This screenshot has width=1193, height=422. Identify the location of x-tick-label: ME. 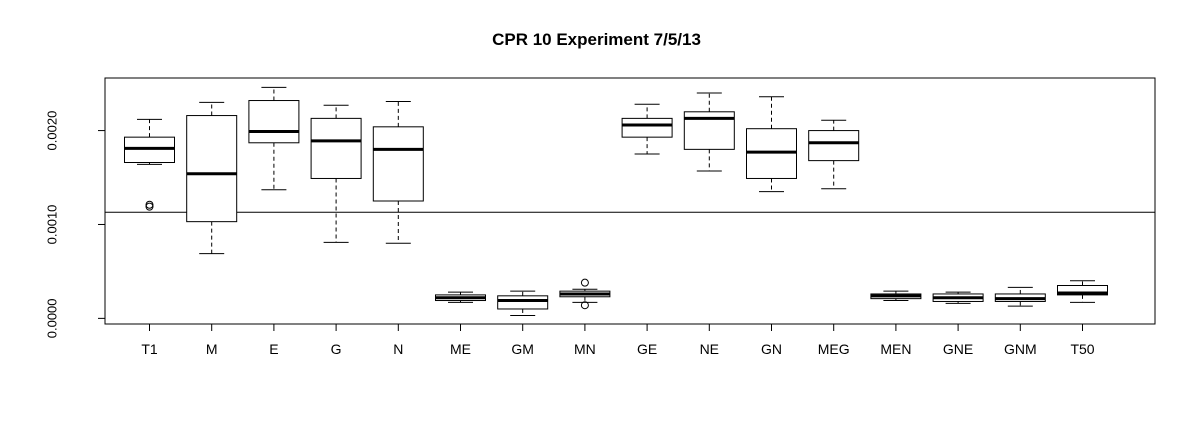
(460, 349).